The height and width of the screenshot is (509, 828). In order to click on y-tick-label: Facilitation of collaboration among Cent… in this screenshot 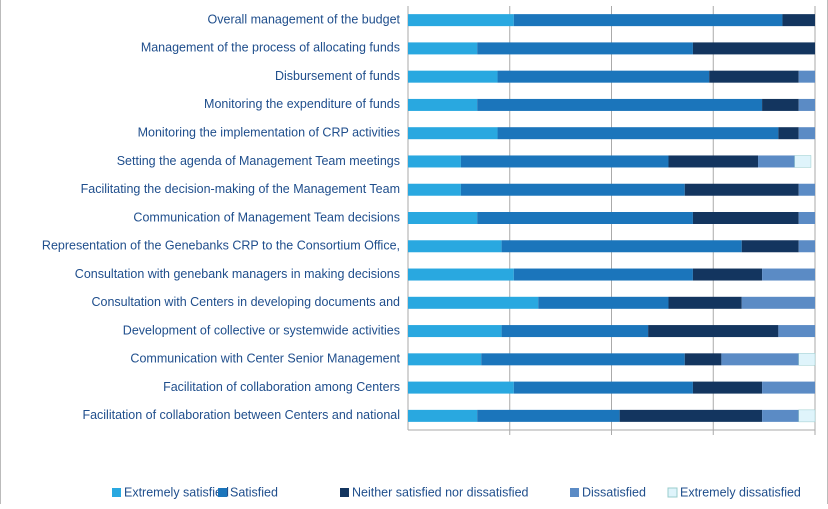, I will do `click(281, 387)`.